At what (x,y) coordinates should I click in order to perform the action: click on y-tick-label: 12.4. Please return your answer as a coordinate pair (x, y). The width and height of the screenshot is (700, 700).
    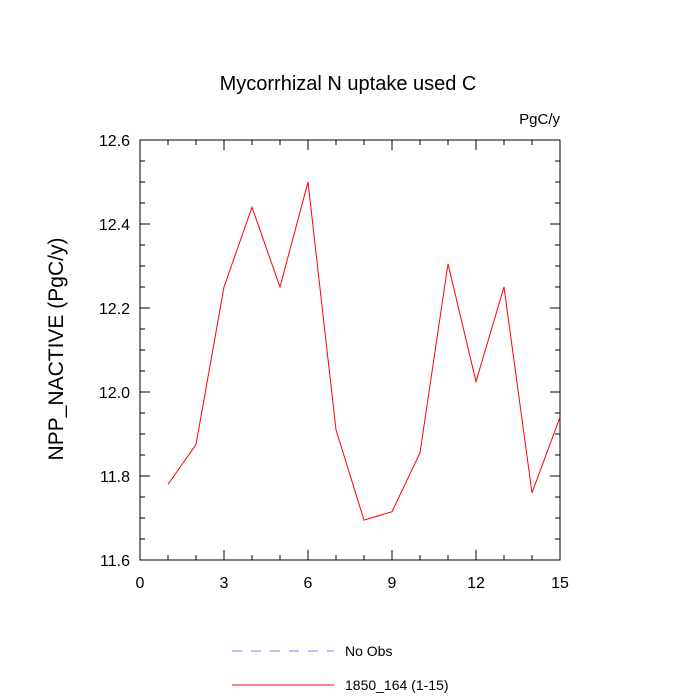
    Looking at the image, I should click on (114, 225).